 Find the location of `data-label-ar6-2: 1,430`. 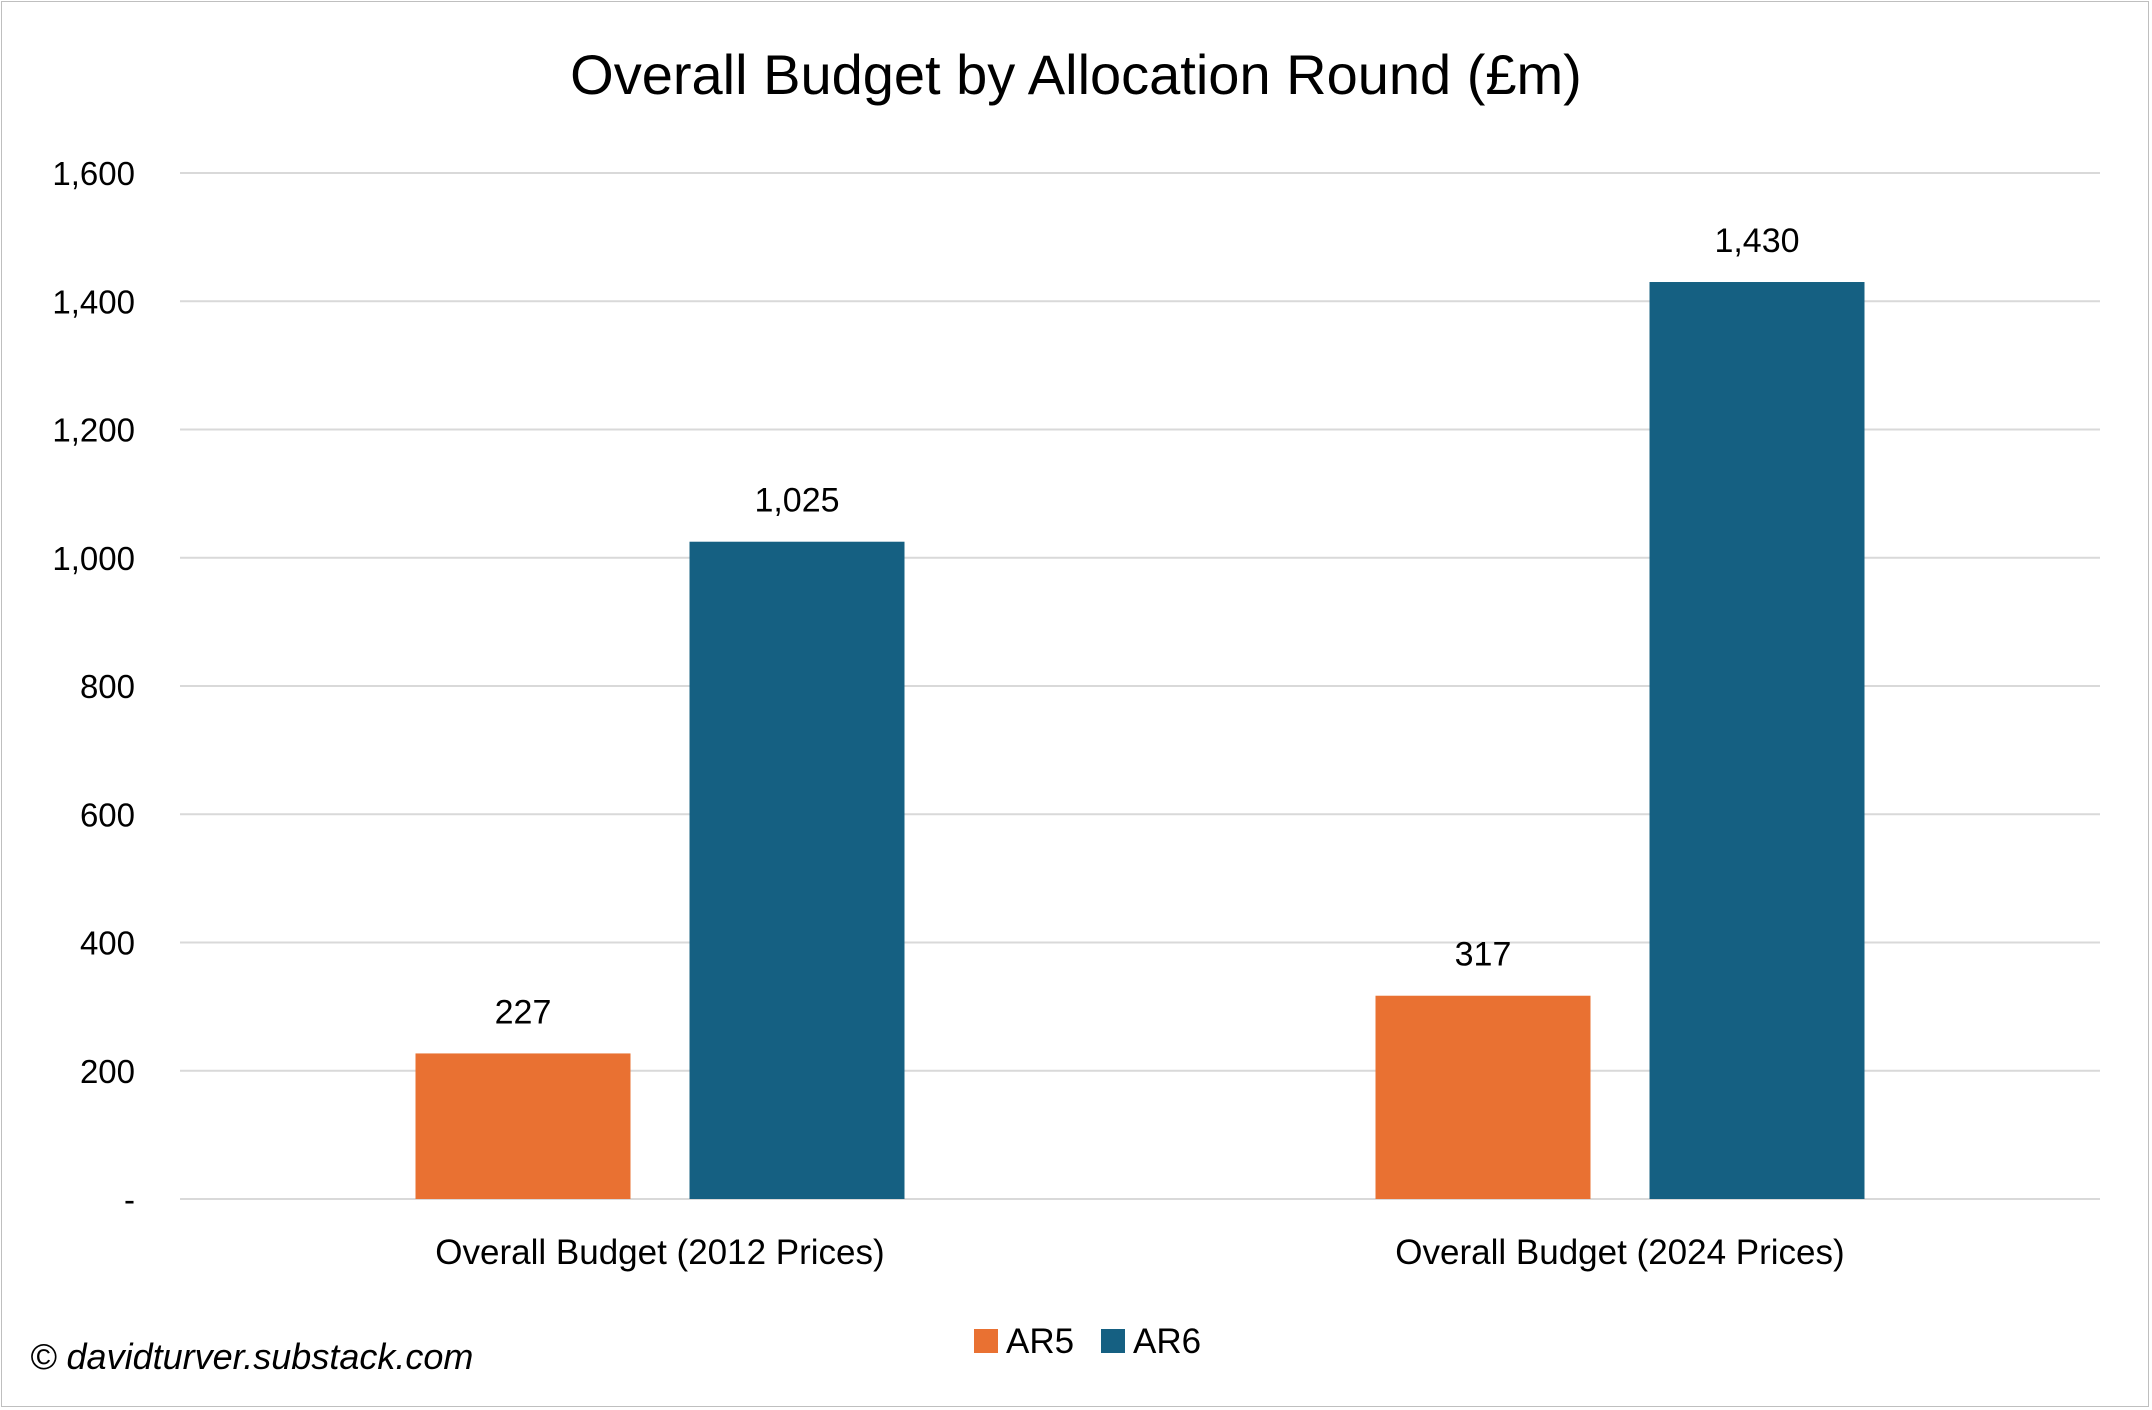

data-label-ar6-2: 1,430 is located at coordinates (1756, 241).